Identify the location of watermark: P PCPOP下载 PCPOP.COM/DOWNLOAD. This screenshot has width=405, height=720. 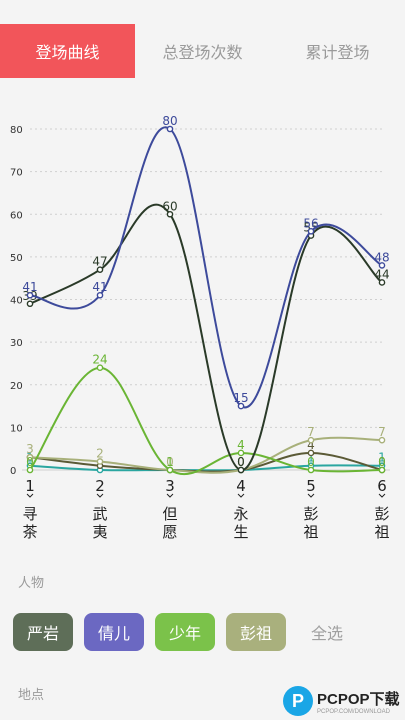
(344, 701).